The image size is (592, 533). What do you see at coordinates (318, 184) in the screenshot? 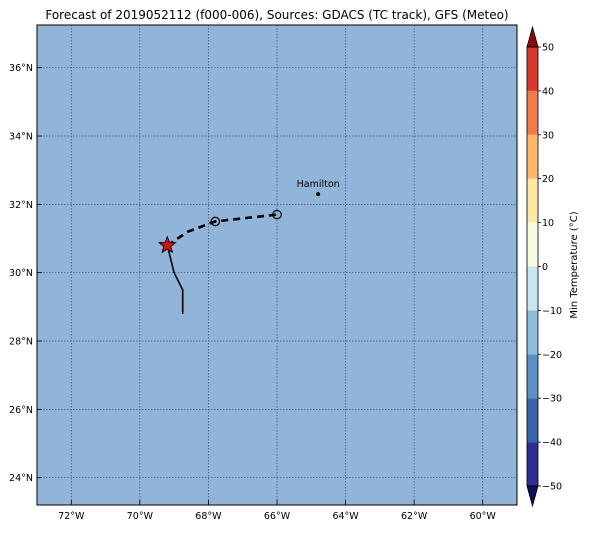
I see `city-label: Hamilton` at bounding box center [318, 184].